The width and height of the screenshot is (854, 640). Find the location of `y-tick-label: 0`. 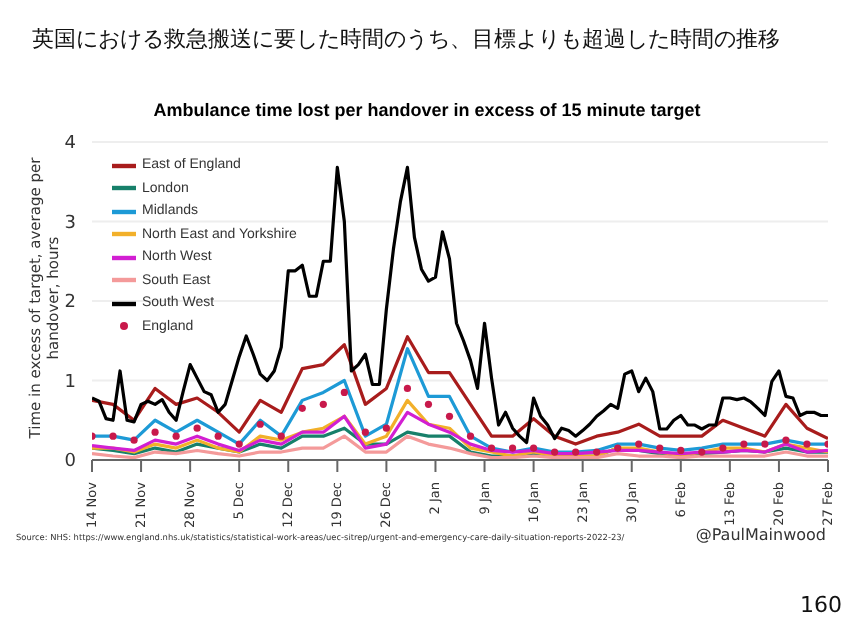

y-tick-label: 0 is located at coordinates (70, 462).